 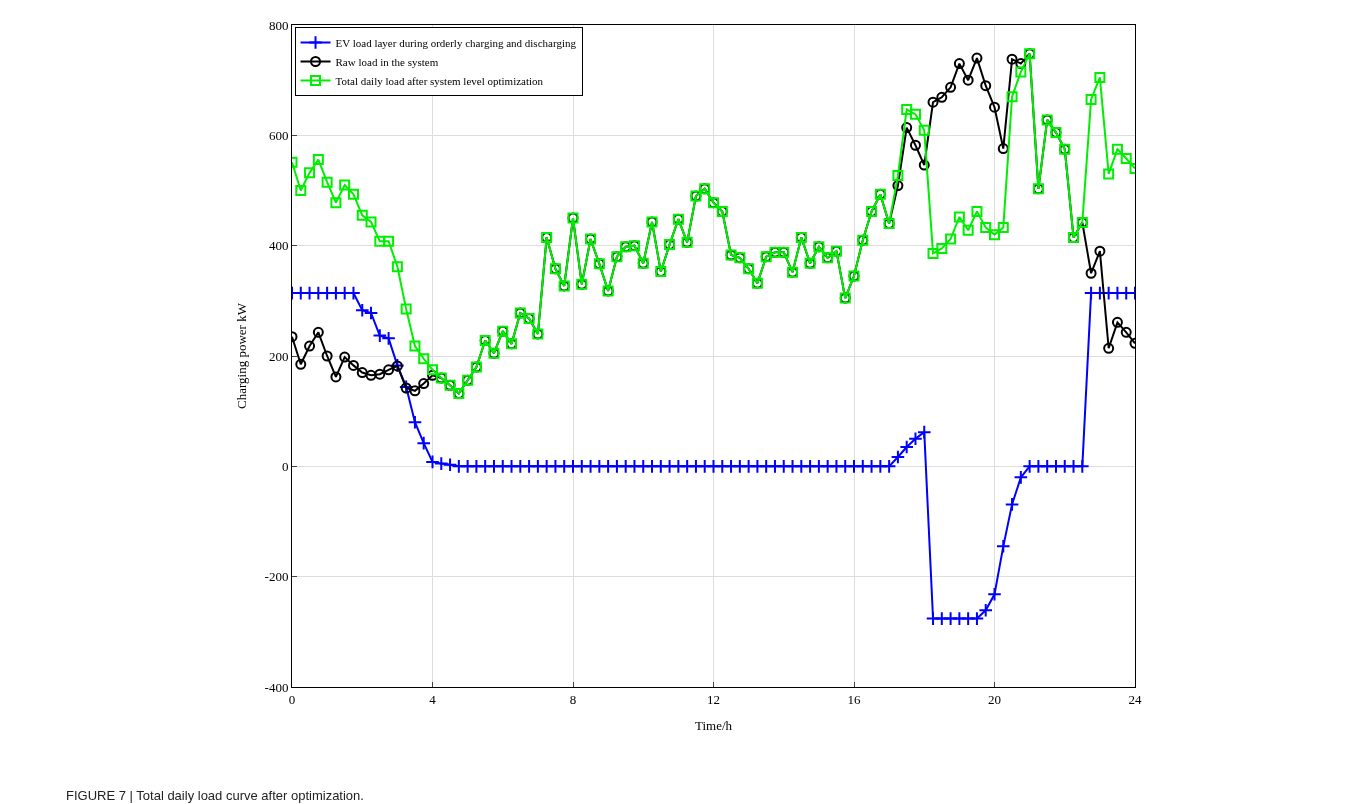 I want to click on legend-label: Raw load in the system, so click(x=387, y=61).